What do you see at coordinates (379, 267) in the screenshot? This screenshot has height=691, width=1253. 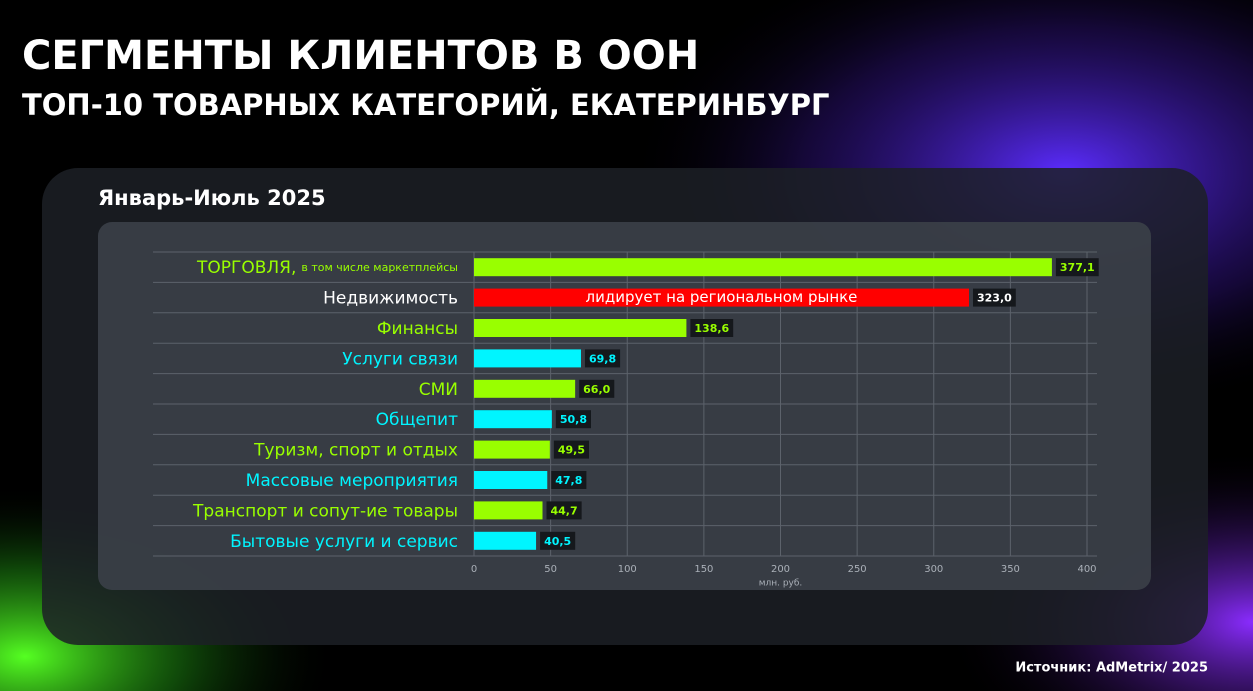 I see `category-note: в том числе маркетплейсы` at bounding box center [379, 267].